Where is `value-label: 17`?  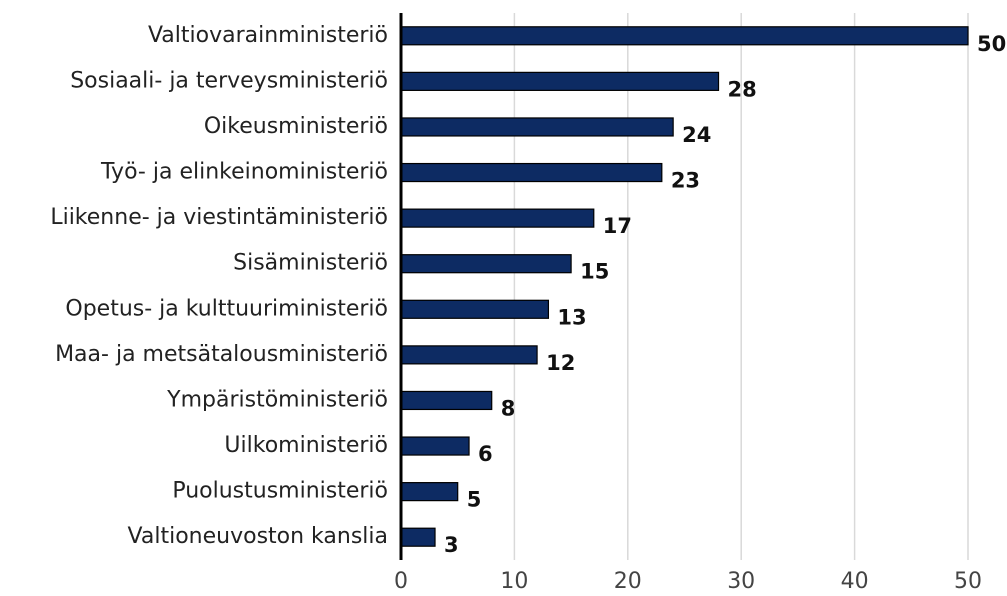
value-label: 17 is located at coordinates (617, 226).